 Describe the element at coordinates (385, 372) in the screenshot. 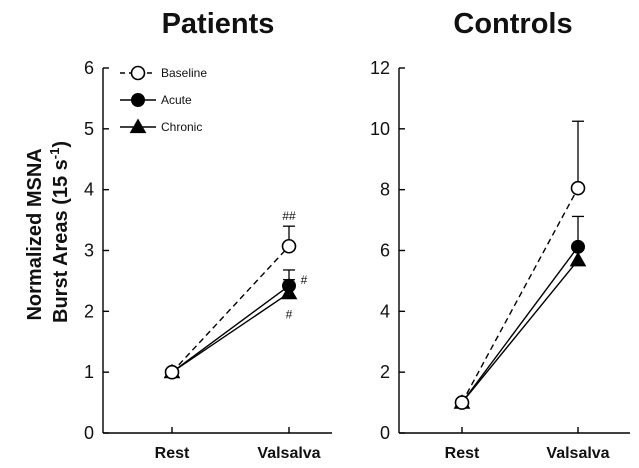

I see `controls-y-tick-label: 2` at that location.